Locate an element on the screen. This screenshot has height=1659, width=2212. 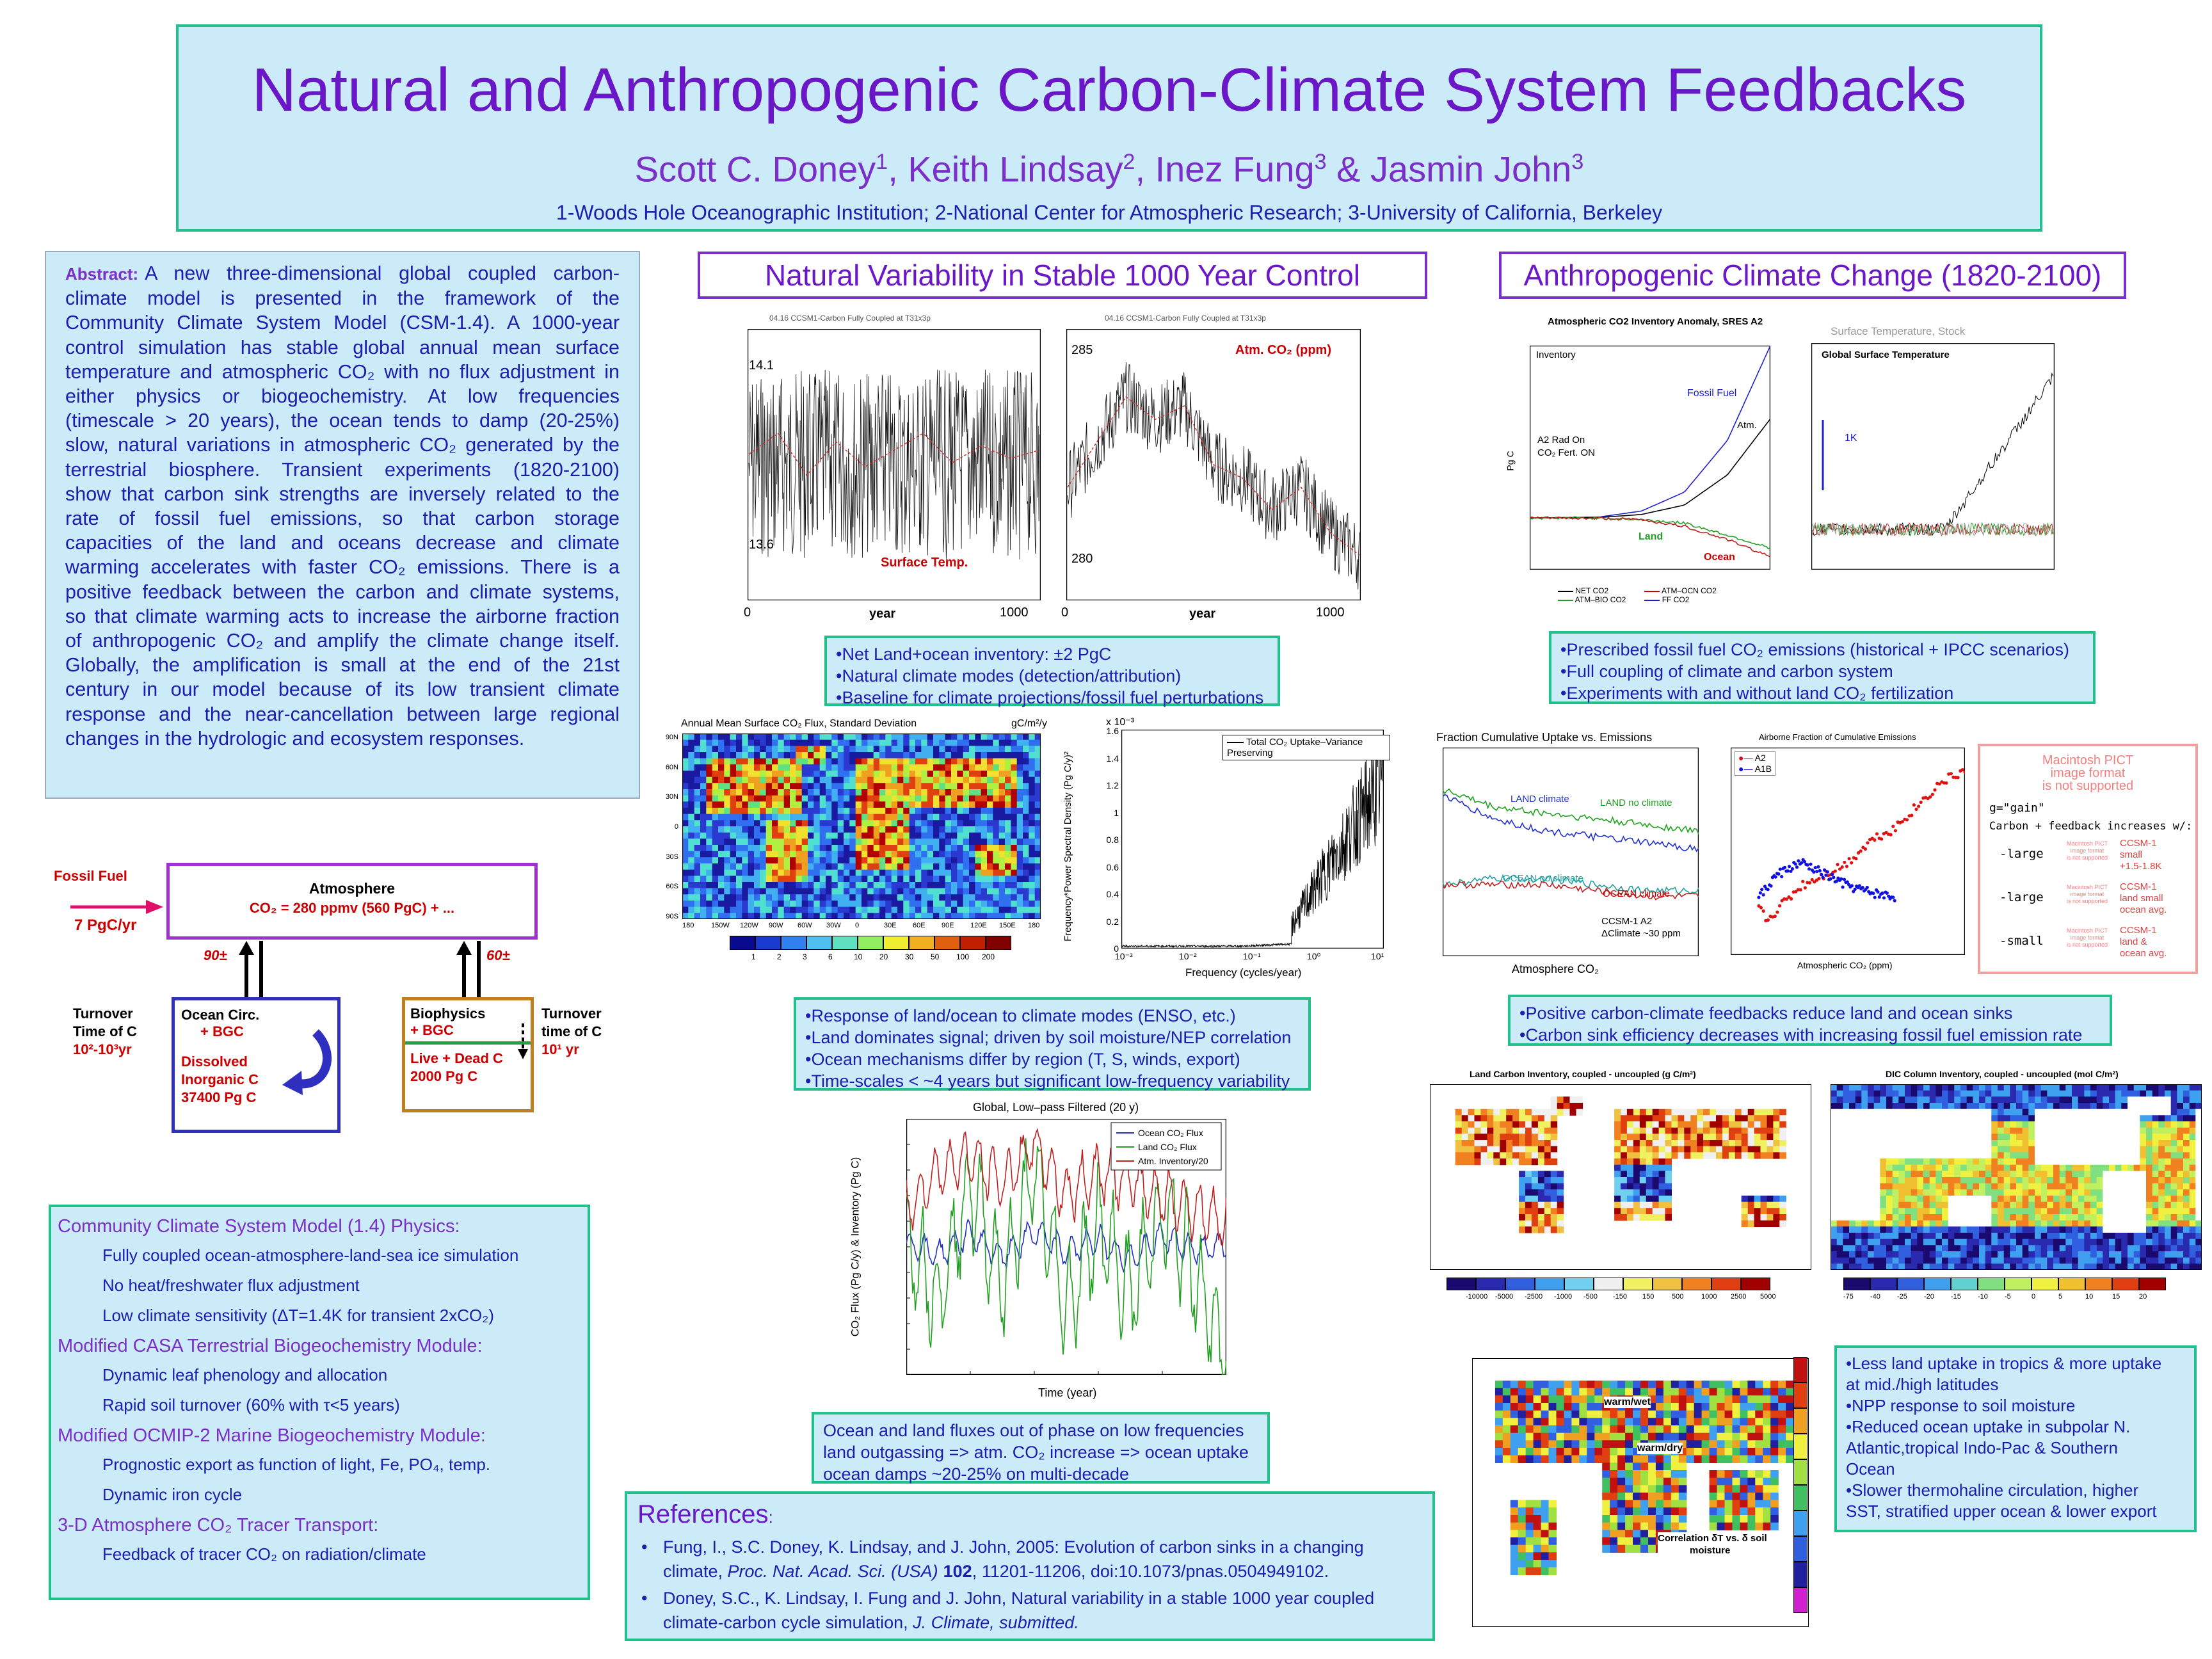
colorbar-cell is located at coordinates (998, 943).